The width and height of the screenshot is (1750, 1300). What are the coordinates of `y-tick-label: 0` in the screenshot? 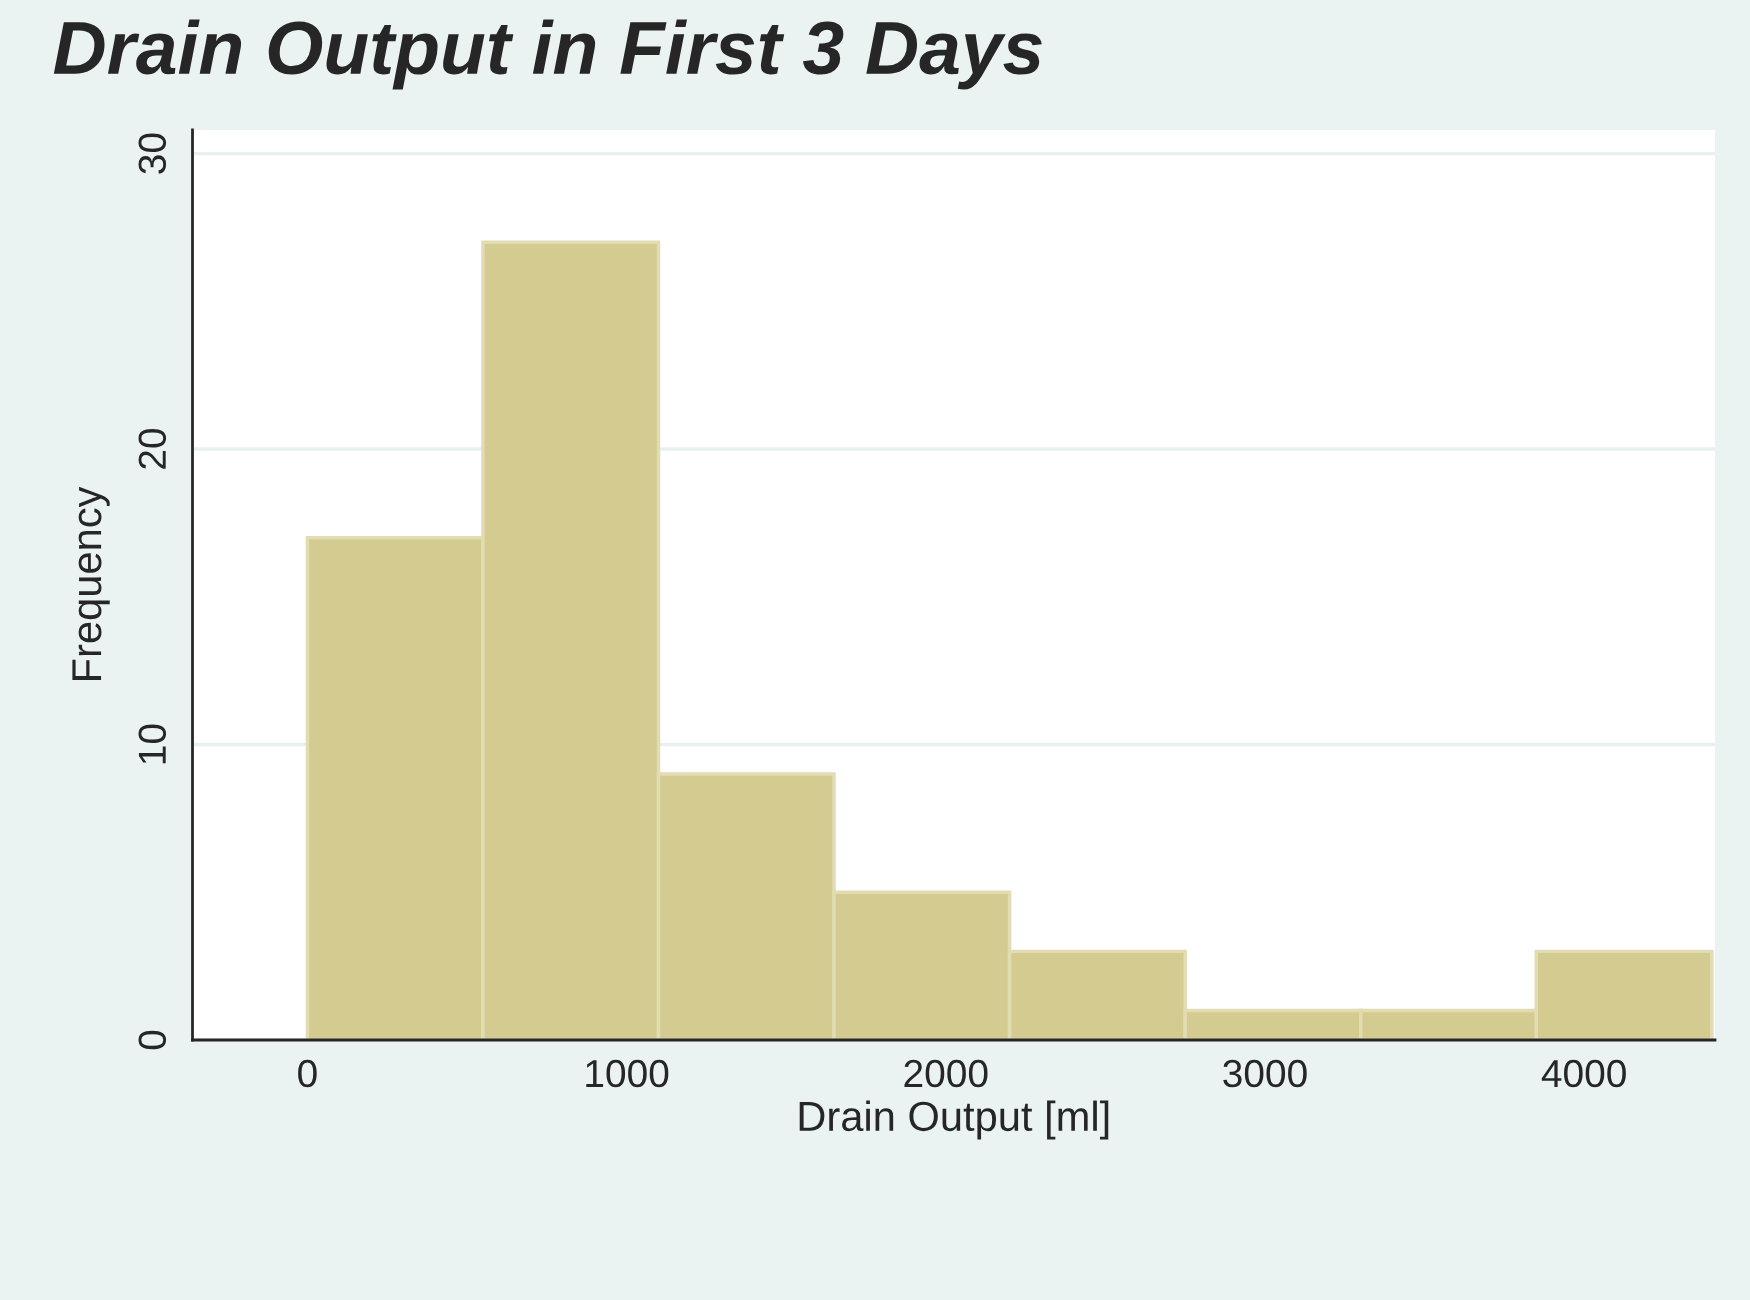 It's located at (152, 1040).